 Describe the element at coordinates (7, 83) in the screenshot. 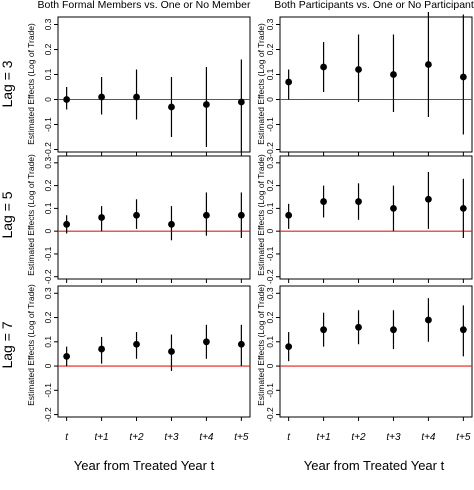

I see `row-label-lag3: Lag = 3` at that location.